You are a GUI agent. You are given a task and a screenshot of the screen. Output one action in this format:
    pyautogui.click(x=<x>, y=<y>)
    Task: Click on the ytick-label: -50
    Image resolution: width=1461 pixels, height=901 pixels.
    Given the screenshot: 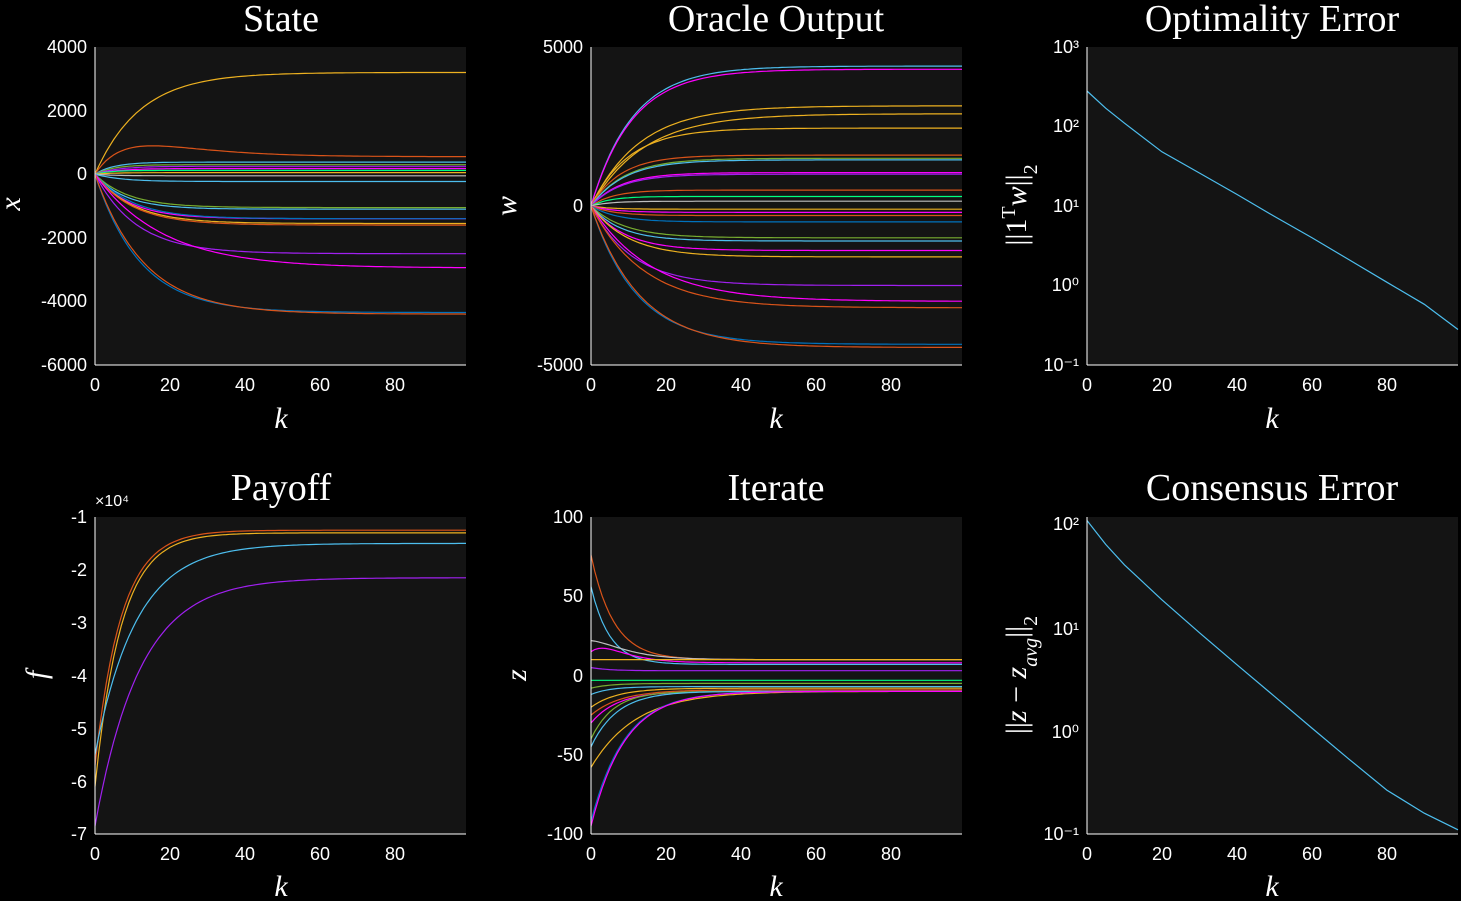 What is the action you would take?
    pyautogui.click(x=570, y=755)
    